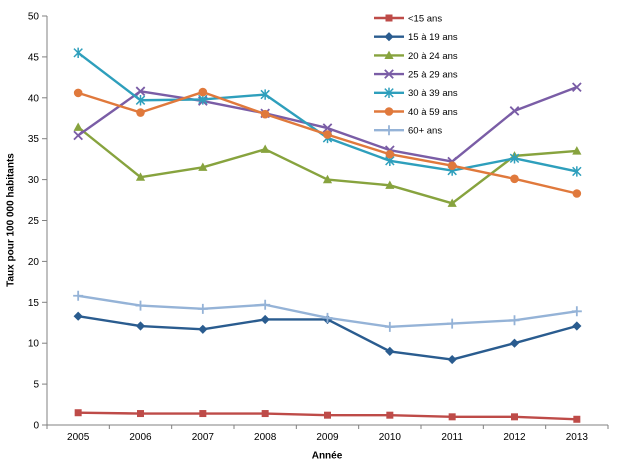  Describe the element at coordinates (327, 164) in the screenshot. I see `series-20-24-ans` at that location.